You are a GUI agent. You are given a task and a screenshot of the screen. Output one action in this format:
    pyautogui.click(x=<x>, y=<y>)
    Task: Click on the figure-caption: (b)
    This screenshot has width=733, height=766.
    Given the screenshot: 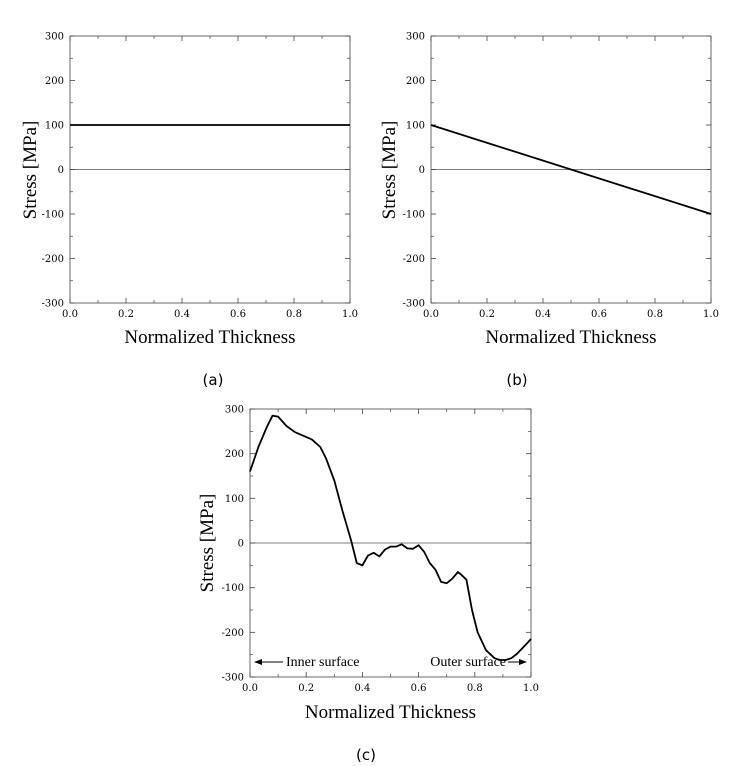 What is the action you would take?
    pyautogui.click(x=516, y=380)
    